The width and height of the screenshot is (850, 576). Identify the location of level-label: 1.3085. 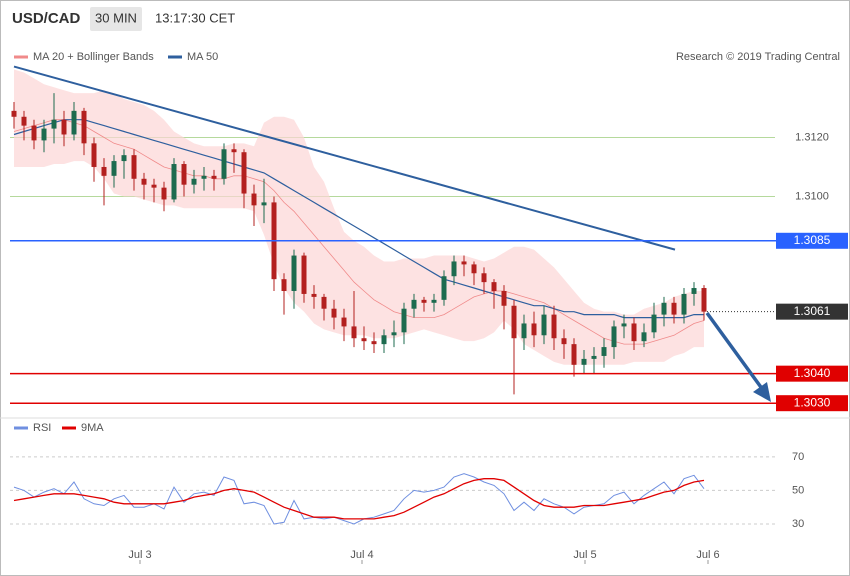
(812, 240).